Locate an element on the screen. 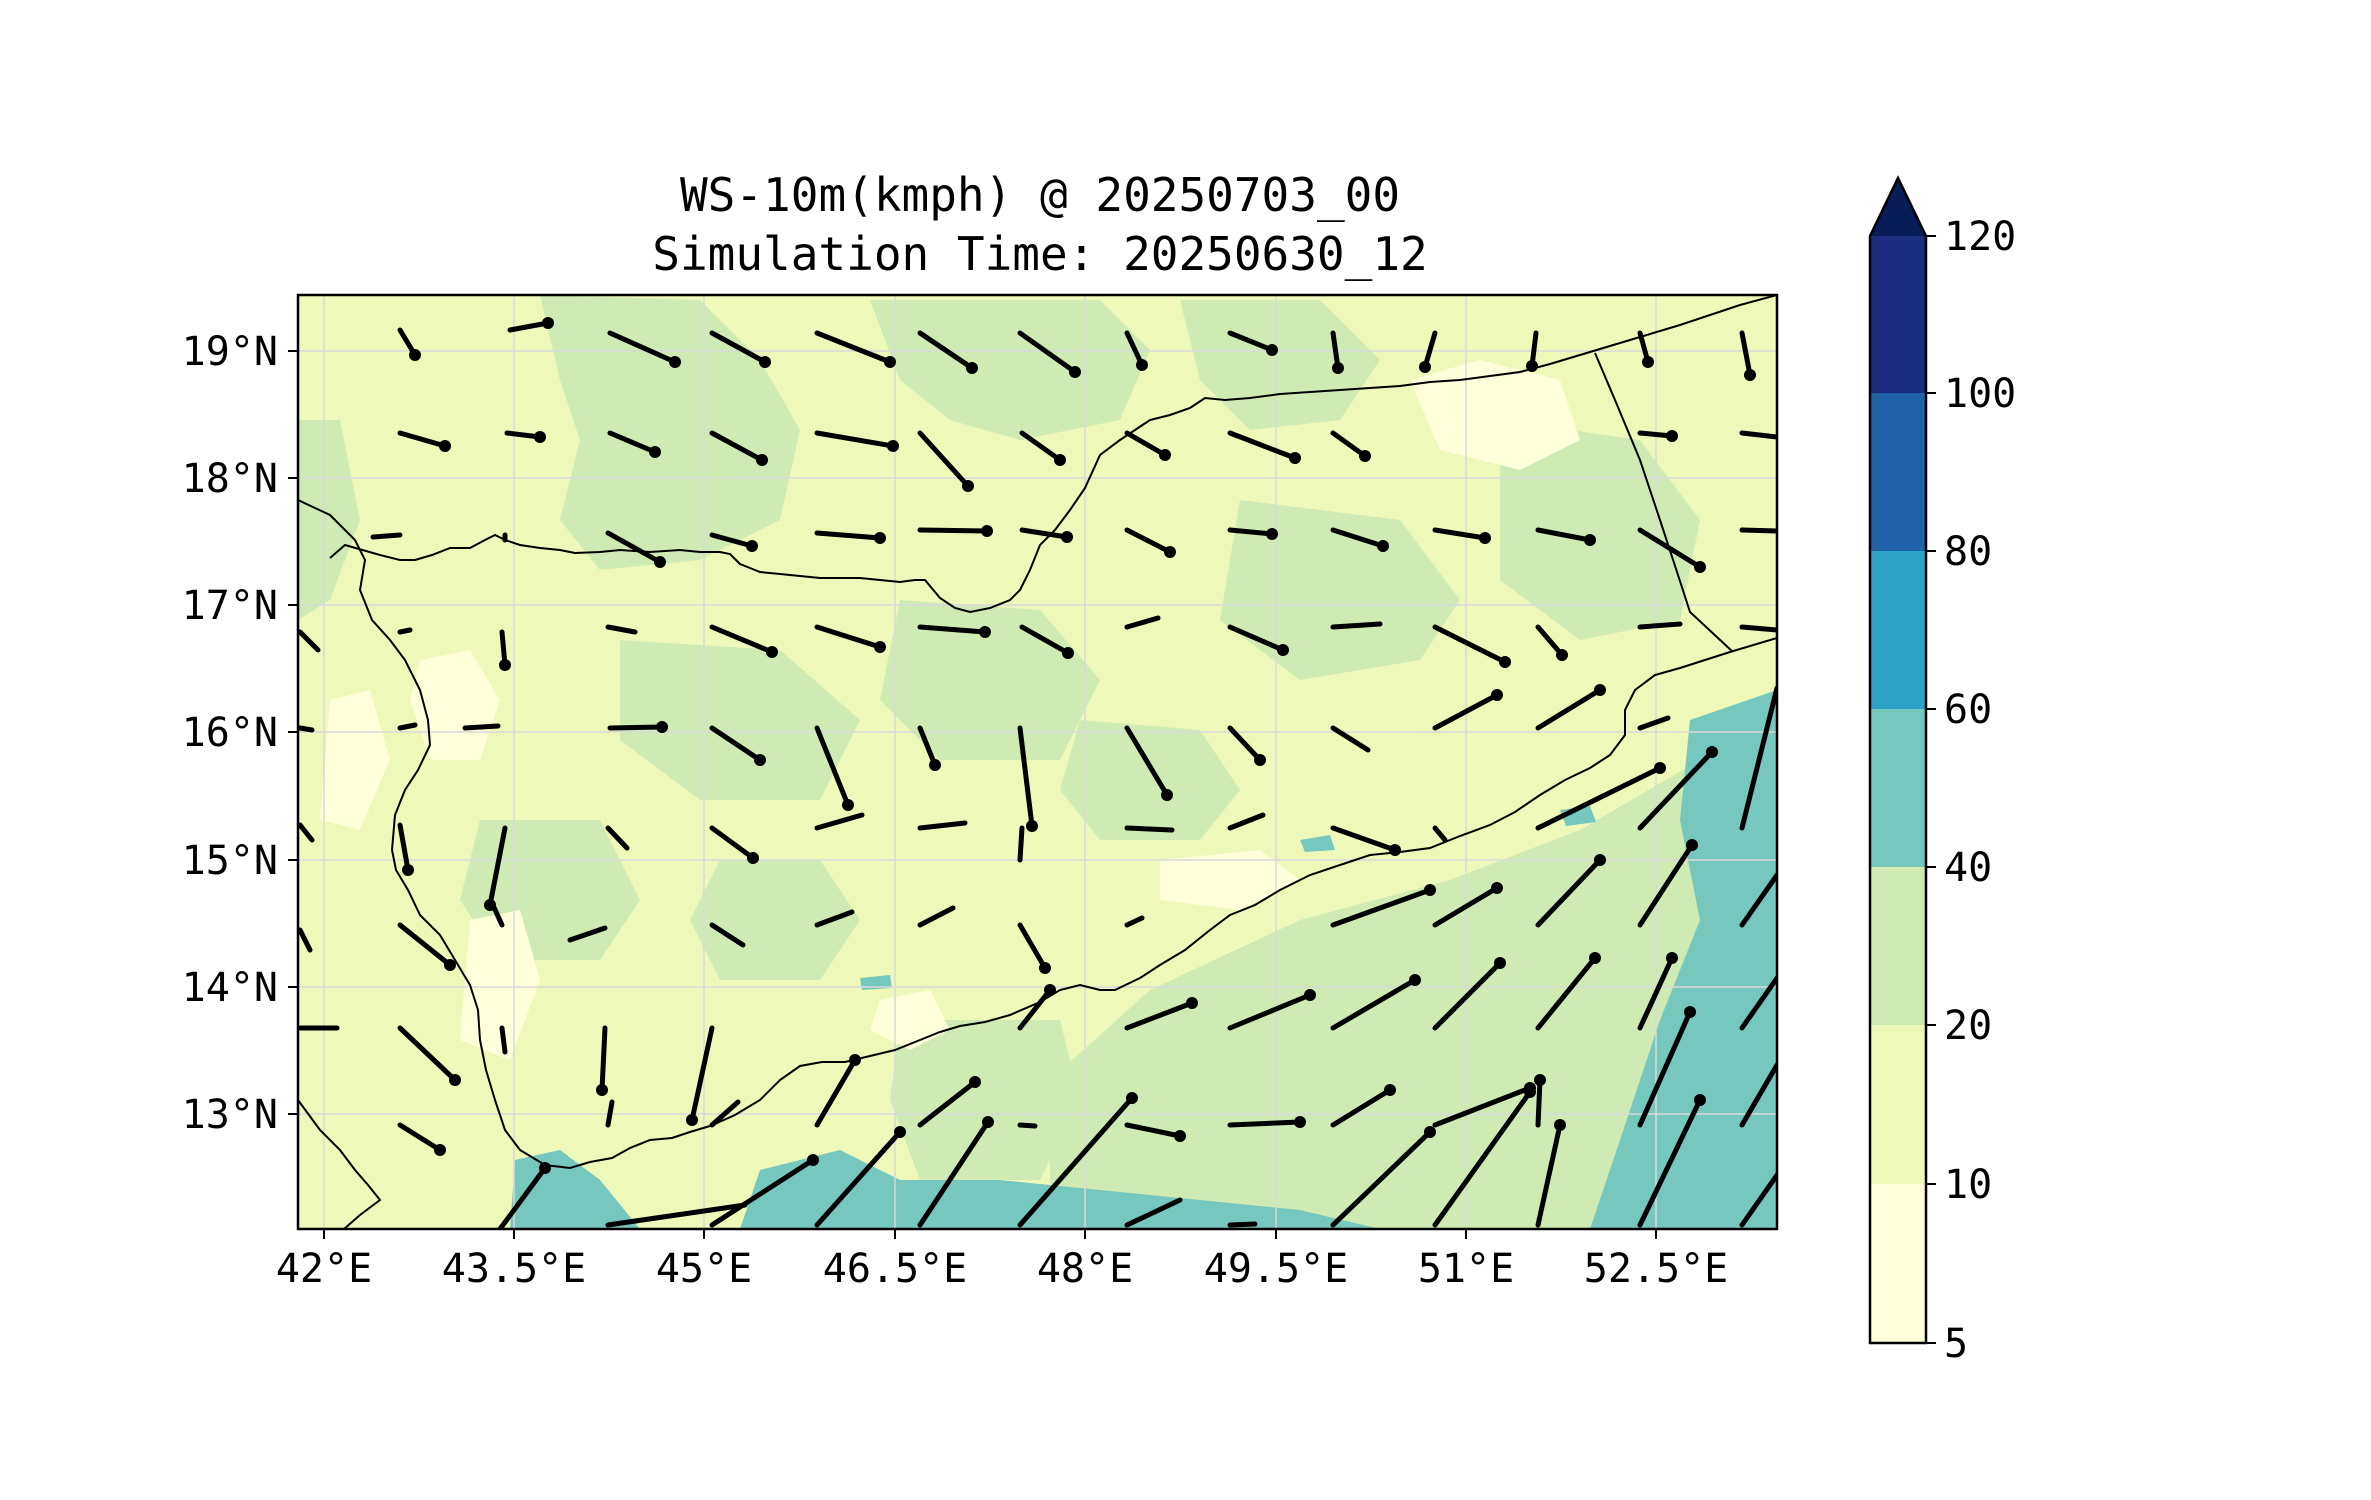  colorbar-tick-label: 80 is located at coordinates (1968, 552).